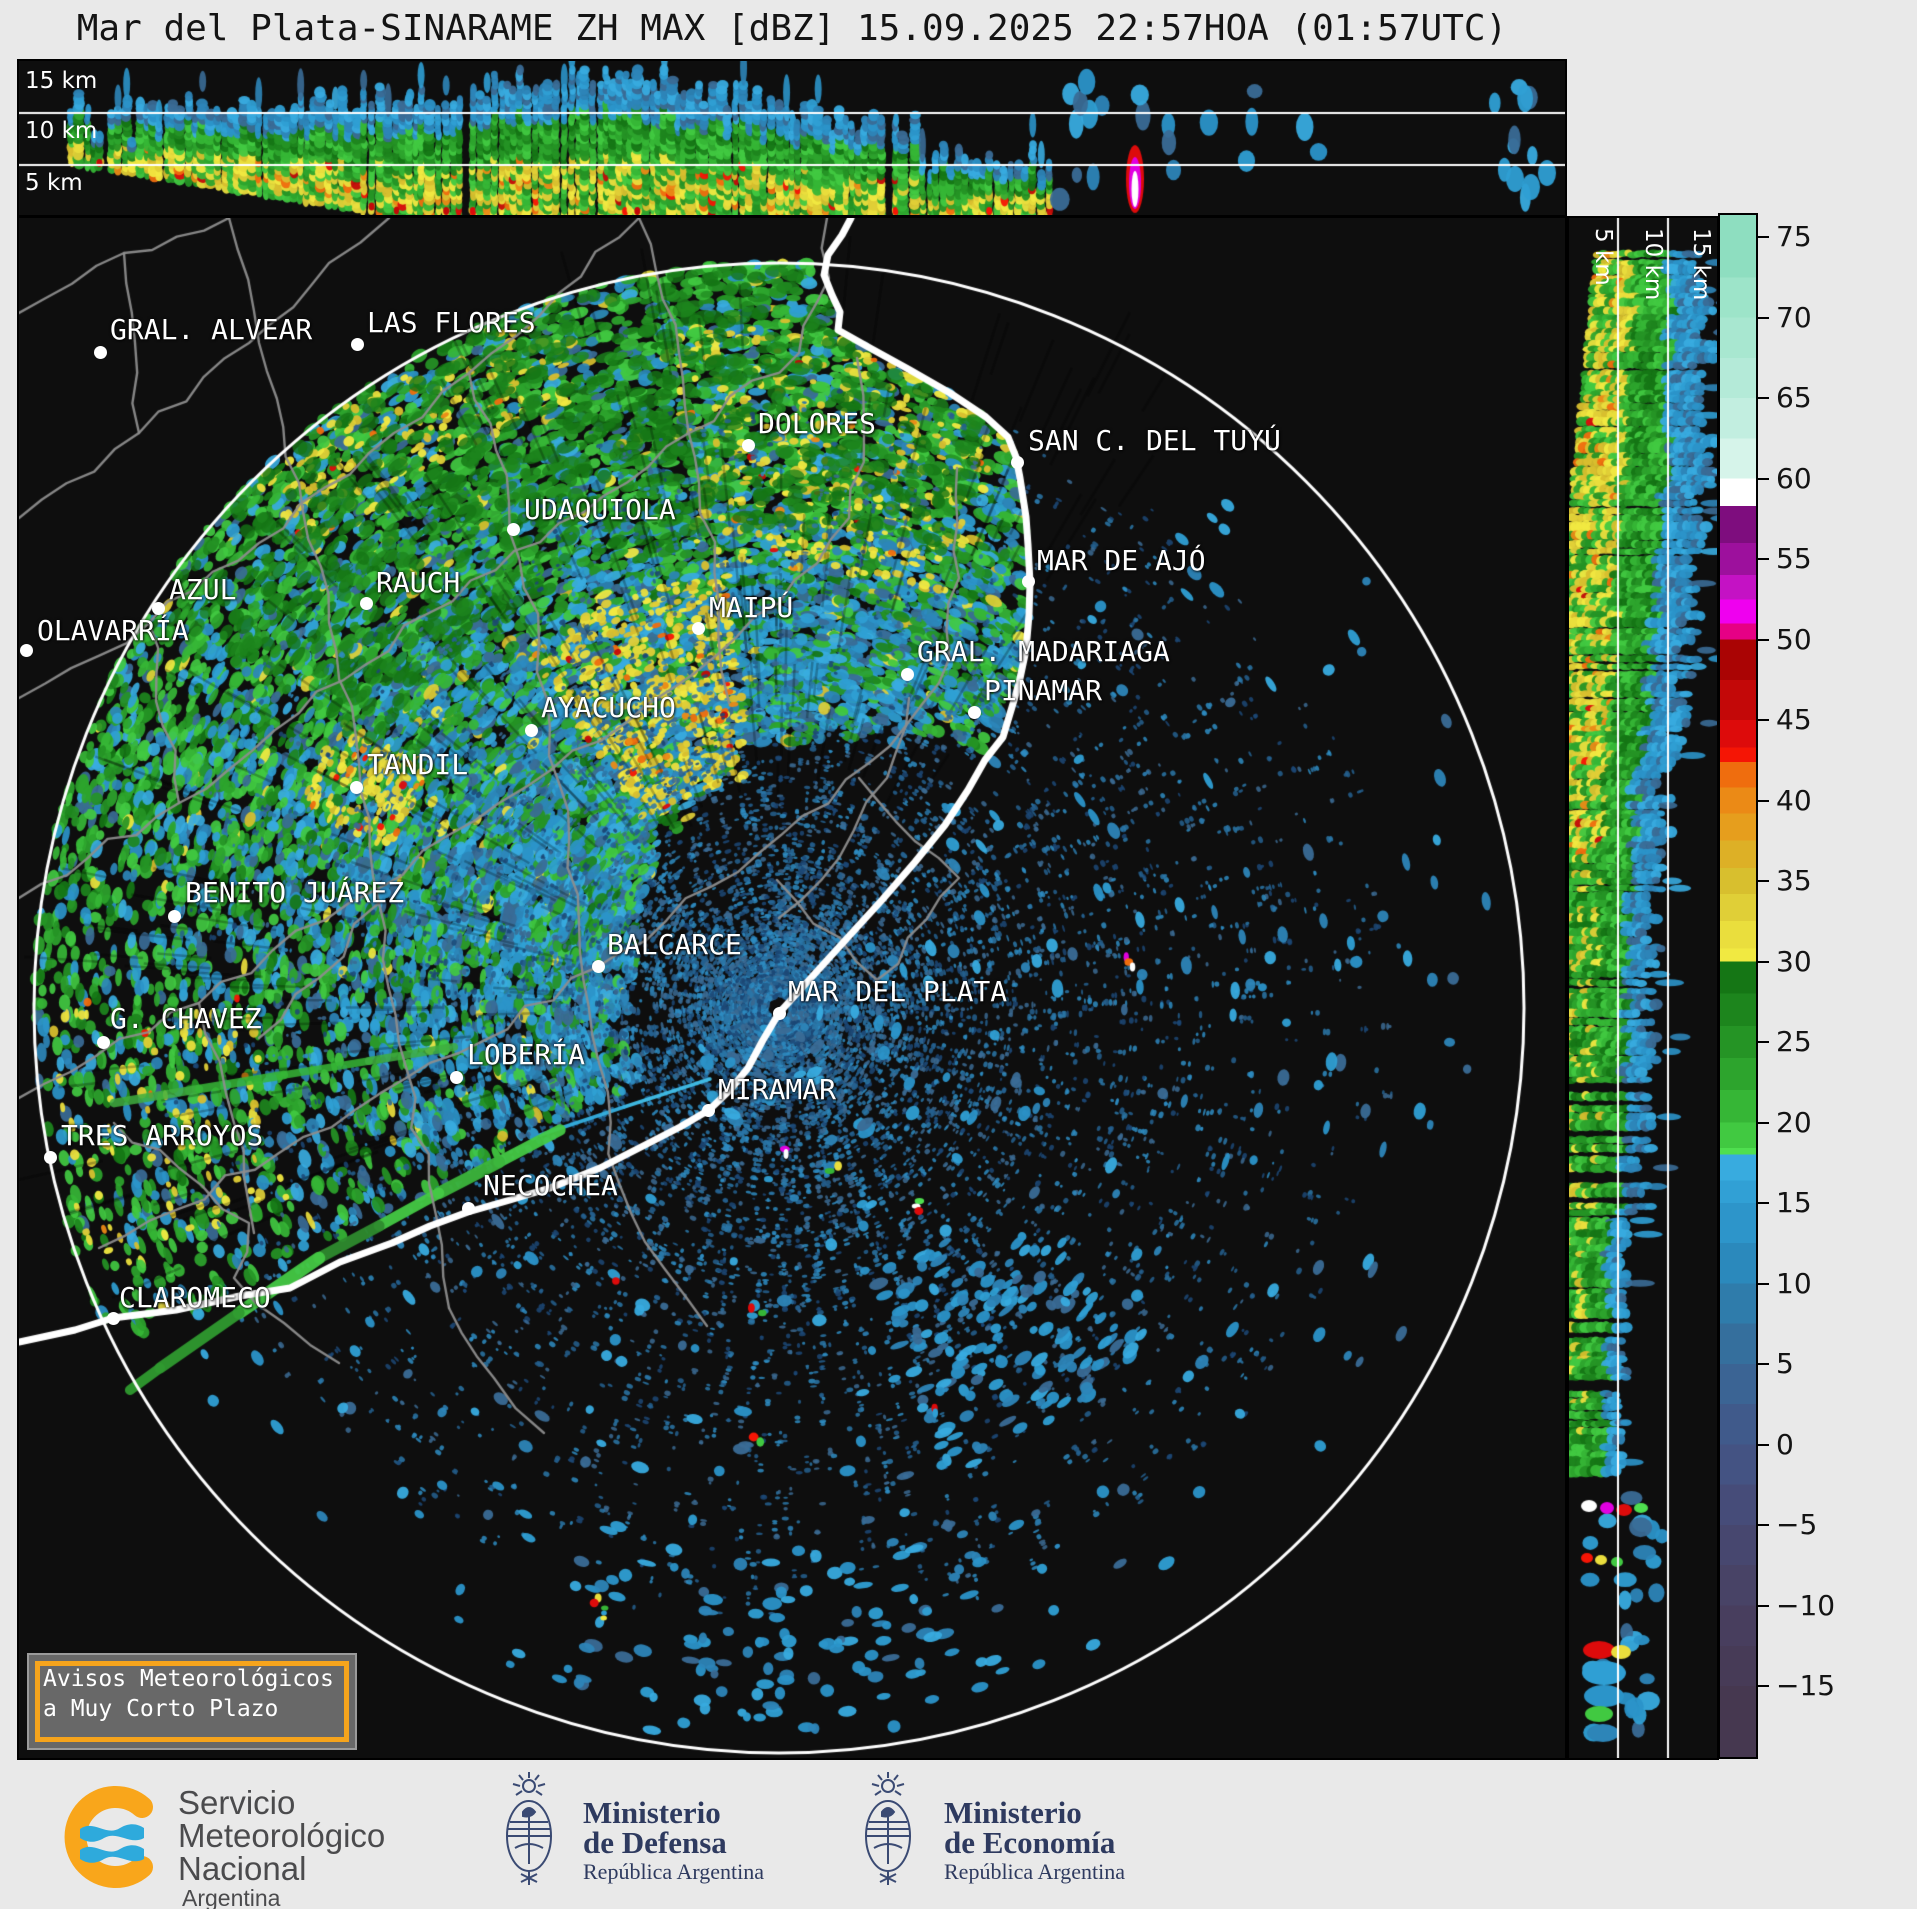 The width and height of the screenshot is (1917, 1909). What do you see at coordinates (188, 1694) in the screenshot?
I see `warning-banner-text: Avisos Meteorológicos a Muy Corto Plazo` at bounding box center [188, 1694].